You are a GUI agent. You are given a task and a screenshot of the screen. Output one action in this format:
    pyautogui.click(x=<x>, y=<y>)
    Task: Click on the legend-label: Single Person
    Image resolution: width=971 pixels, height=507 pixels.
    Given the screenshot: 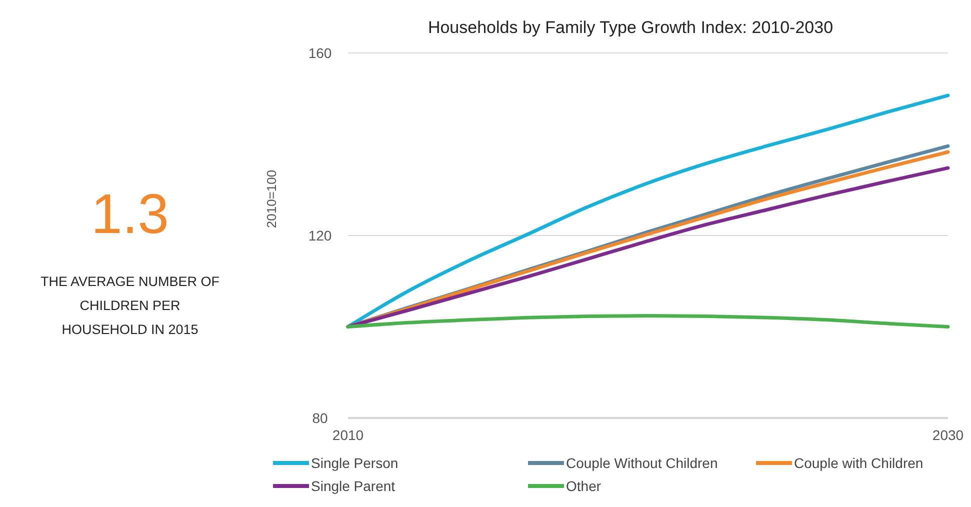 What is the action you would take?
    pyautogui.click(x=354, y=463)
    